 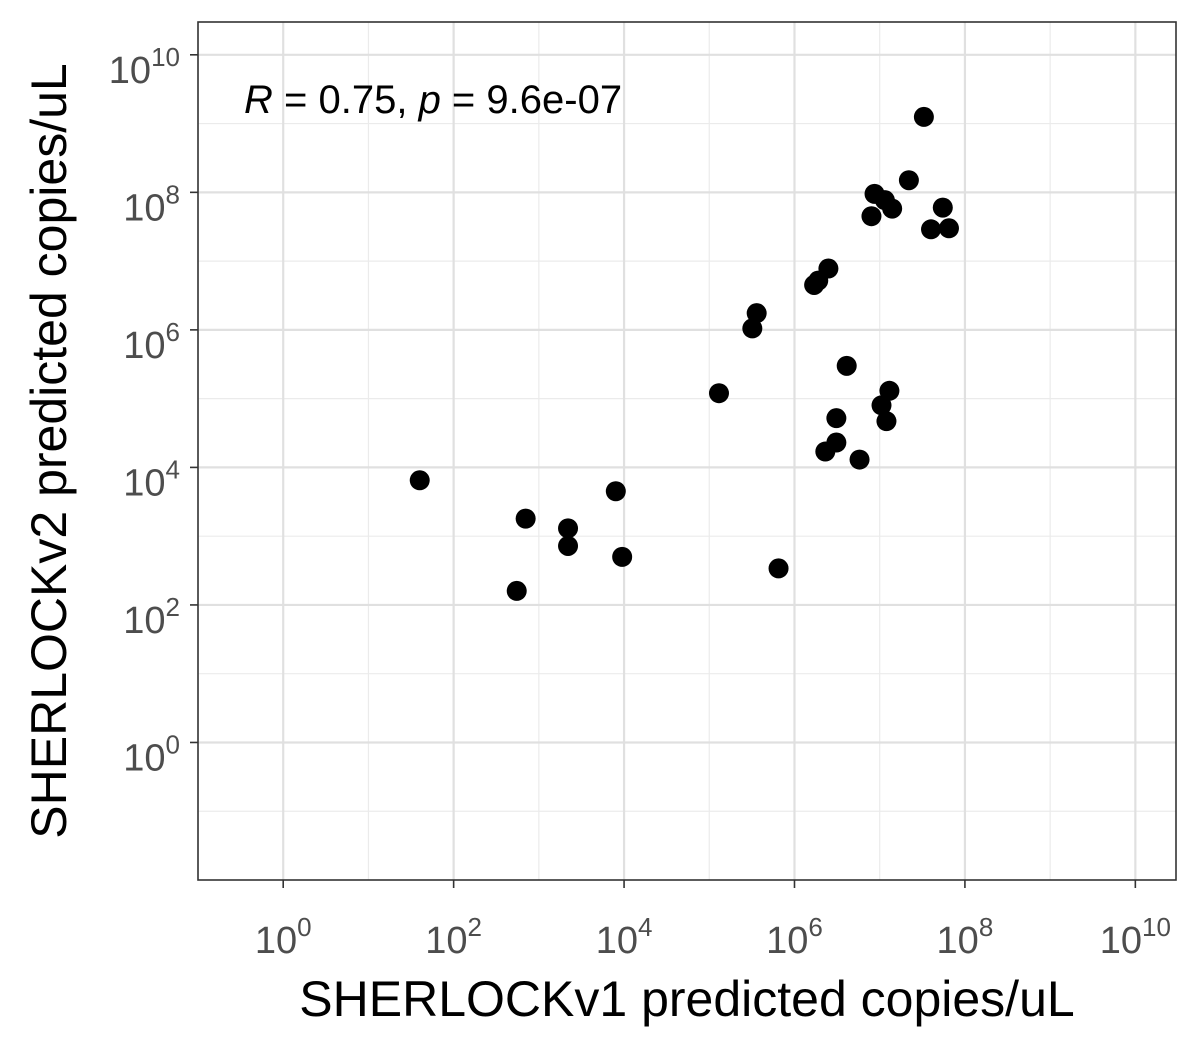 I want to click on stat-annotation: R = 0.75, p = 9.6e-07, so click(x=433, y=100).